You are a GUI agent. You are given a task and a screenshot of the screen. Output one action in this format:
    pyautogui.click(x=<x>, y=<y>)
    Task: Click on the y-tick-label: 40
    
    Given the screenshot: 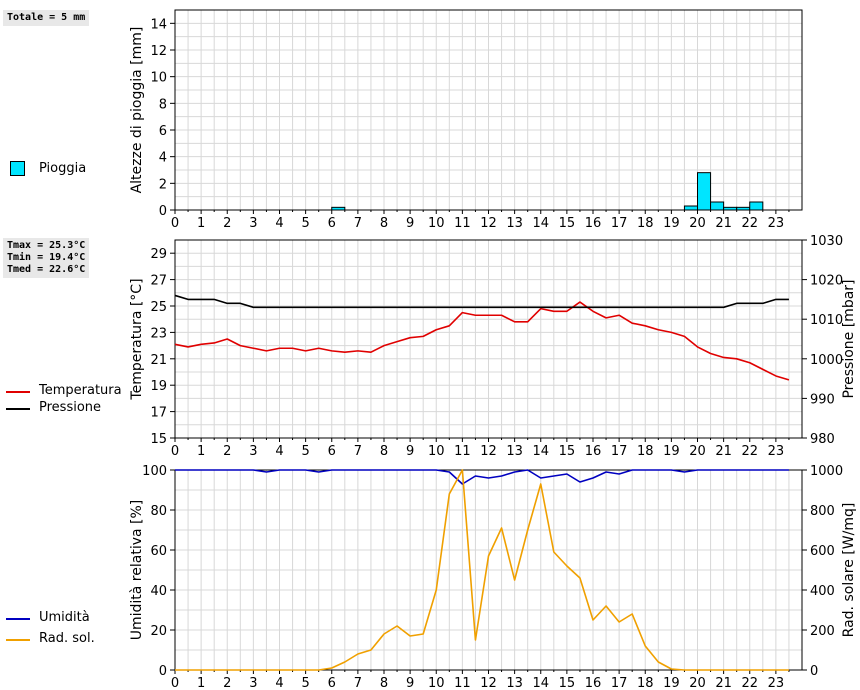 What is the action you would take?
    pyautogui.click(x=158, y=591)
    